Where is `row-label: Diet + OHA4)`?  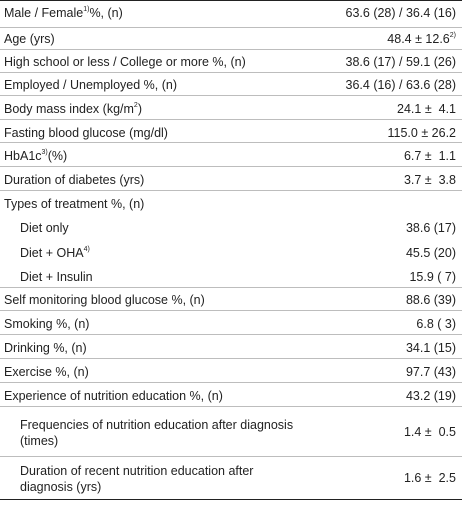 row-label: Diet + OHA4) is located at coordinates (55, 252).